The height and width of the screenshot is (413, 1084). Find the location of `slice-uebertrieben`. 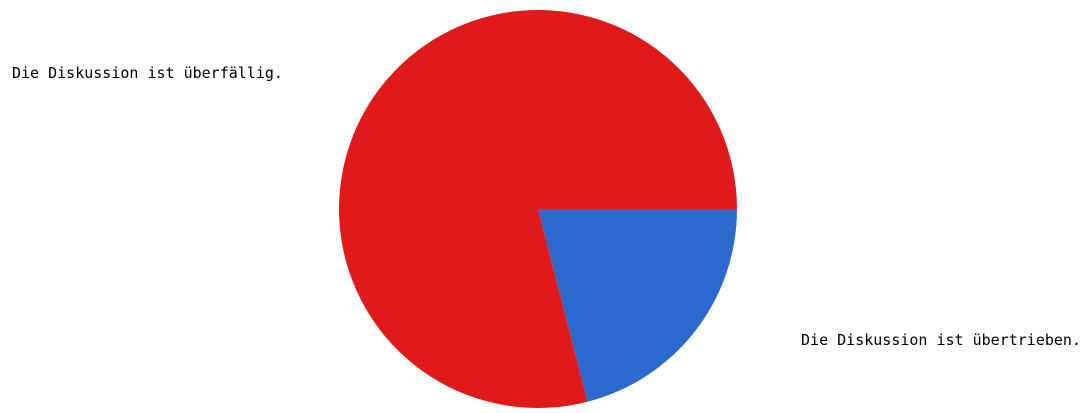

slice-uebertrieben is located at coordinates (637, 305).